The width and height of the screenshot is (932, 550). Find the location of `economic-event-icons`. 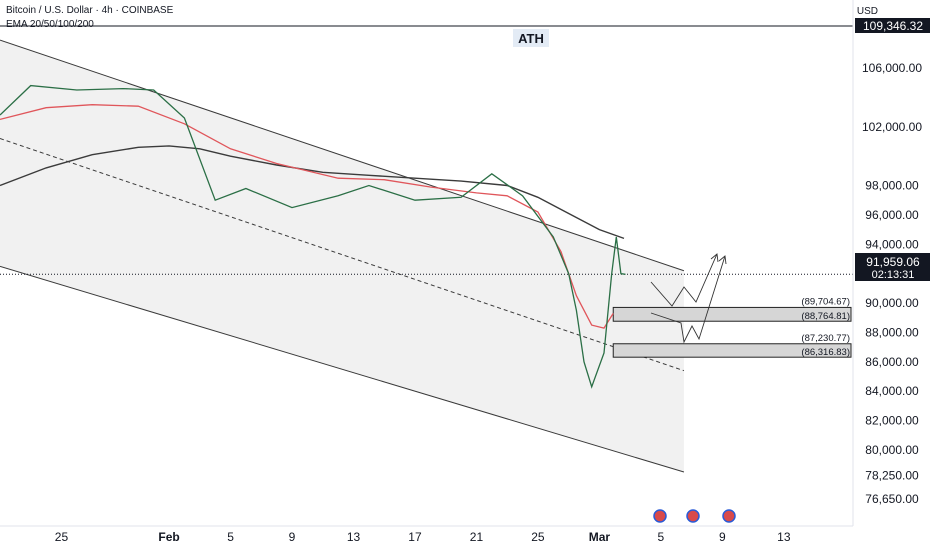

economic-event-icons is located at coordinates (694, 516).